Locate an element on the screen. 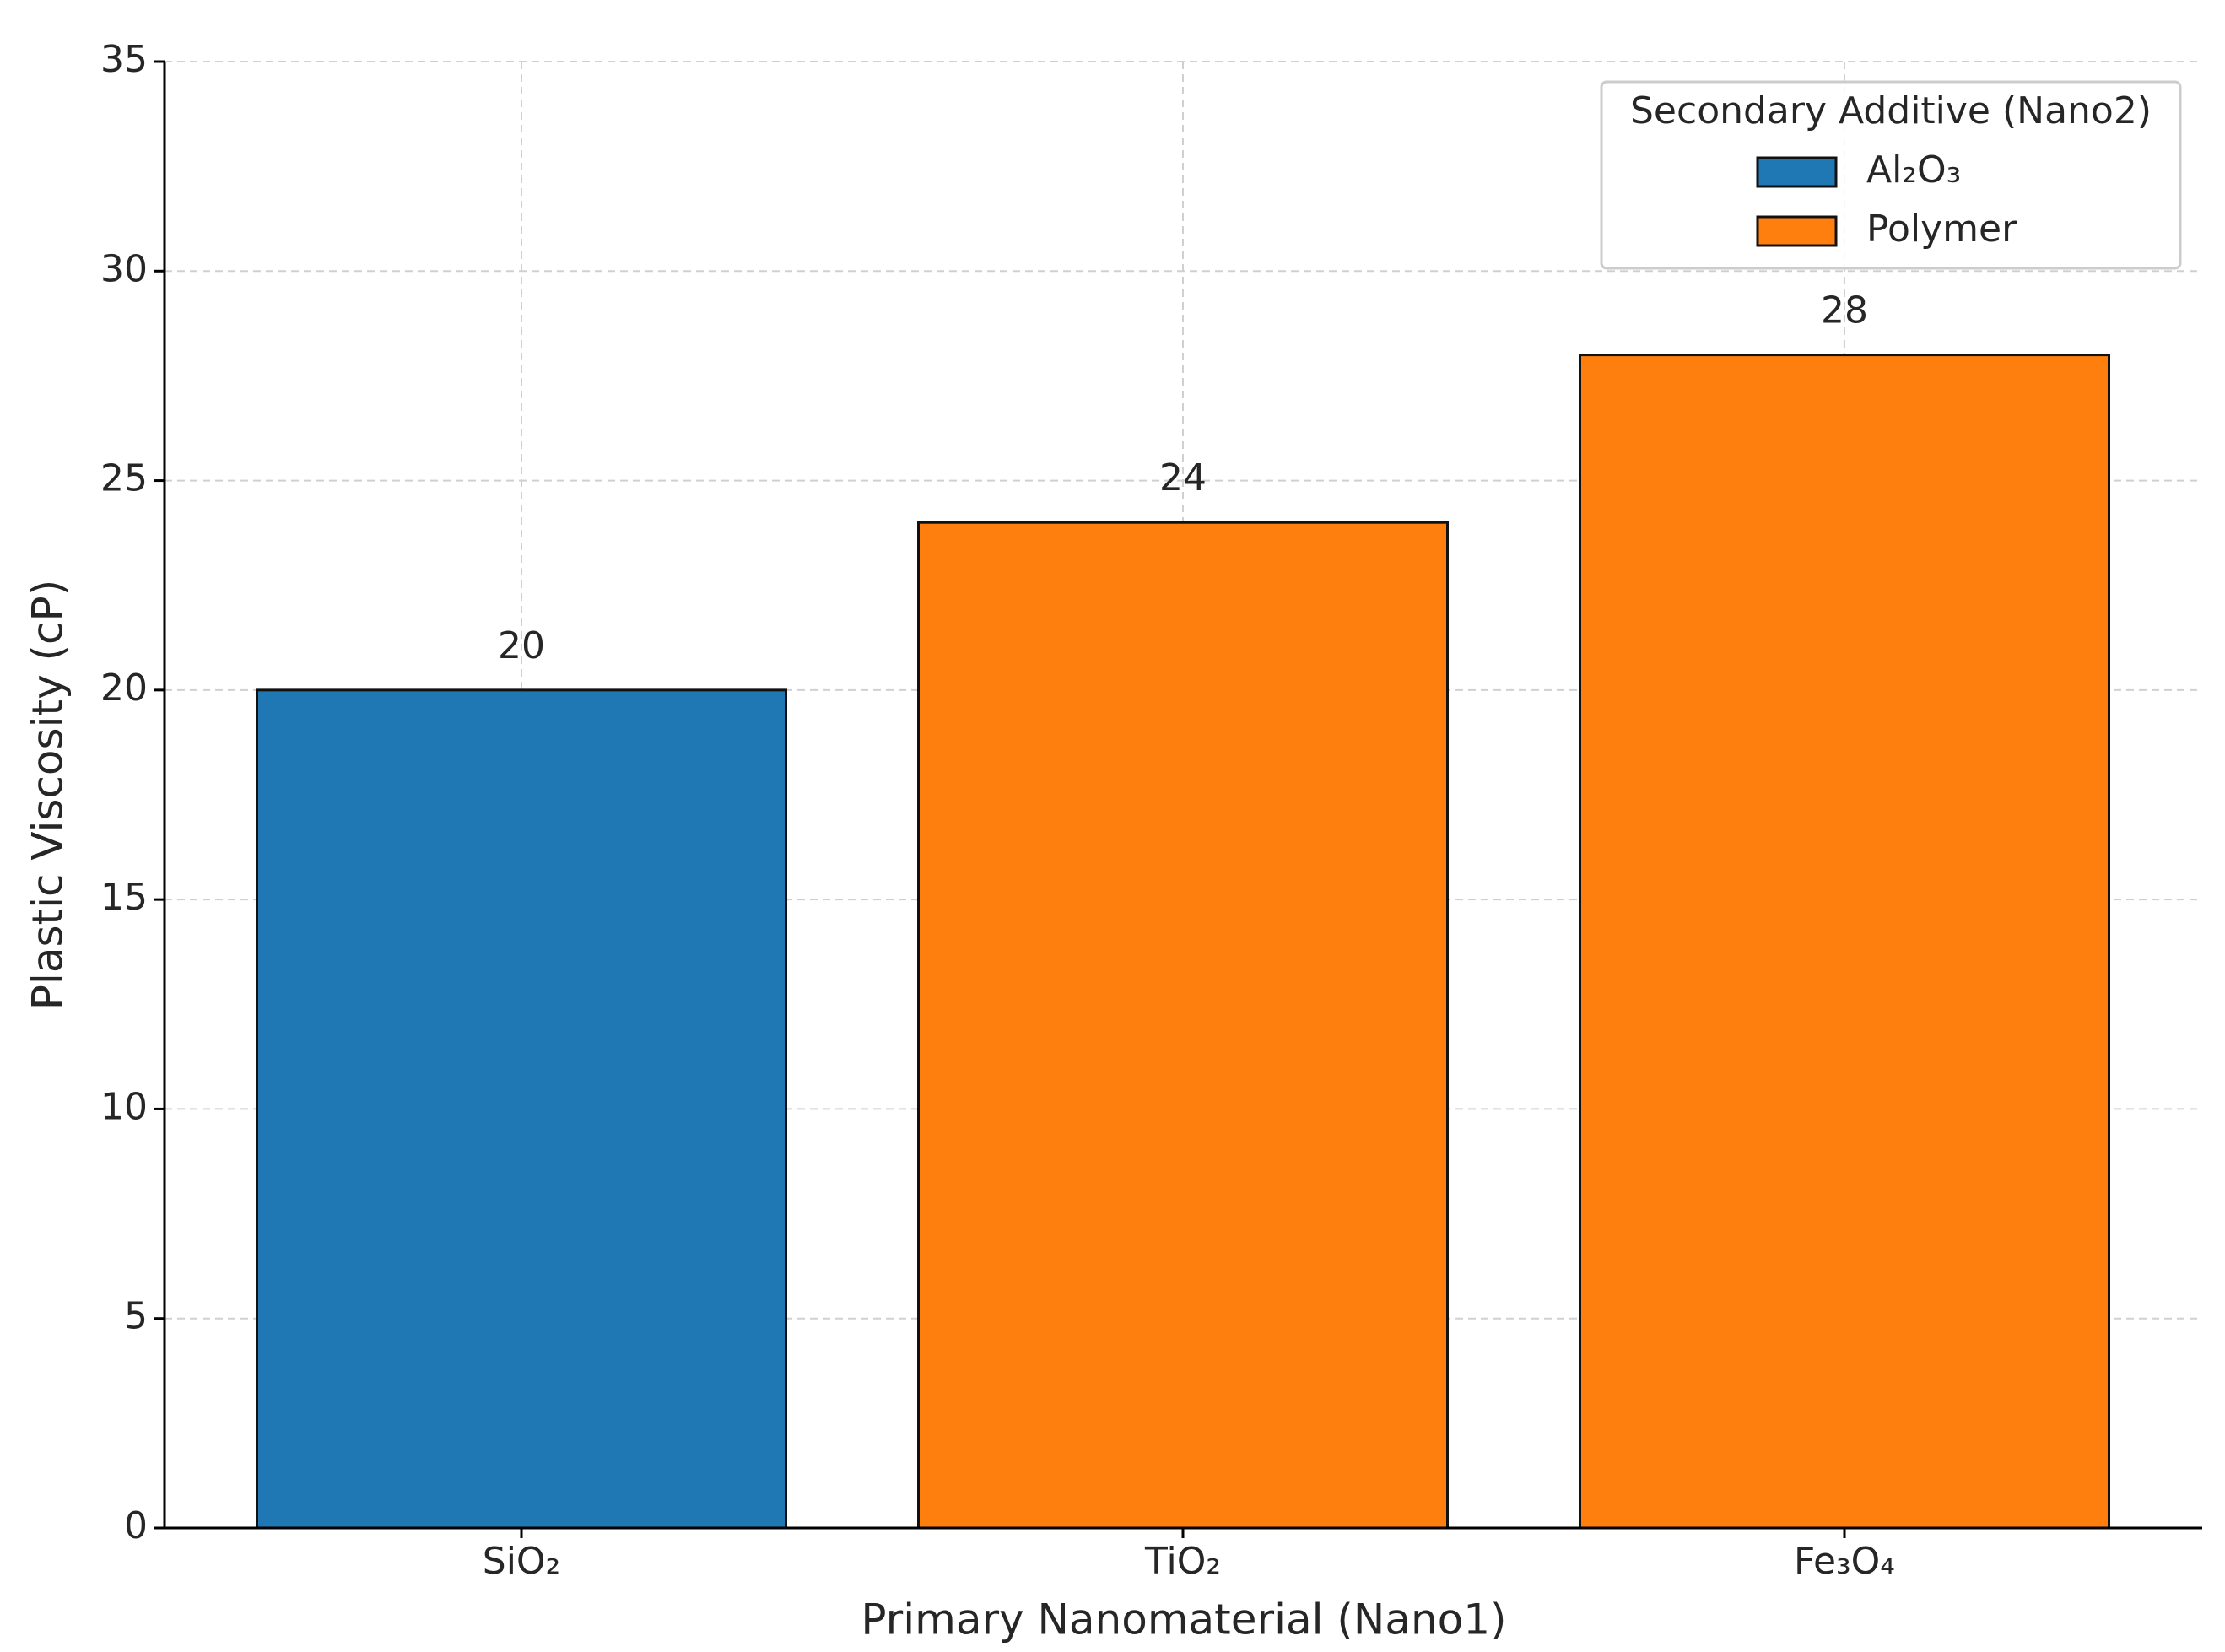 This screenshot has height=1652, width=2225. y-tick-label: 35 is located at coordinates (124, 59).